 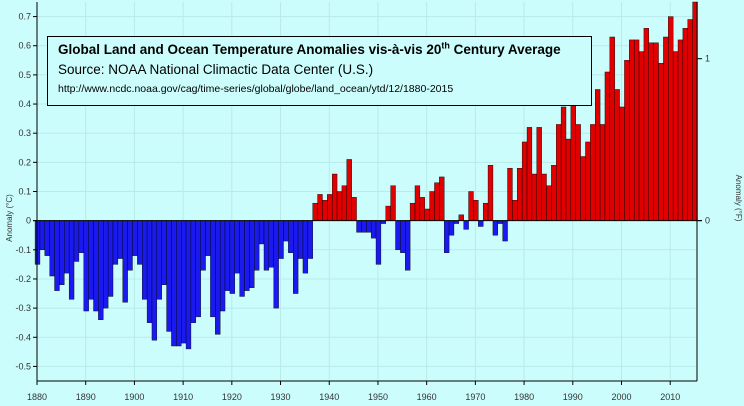 I want to click on x-tick-label: 1930, so click(x=281, y=397).